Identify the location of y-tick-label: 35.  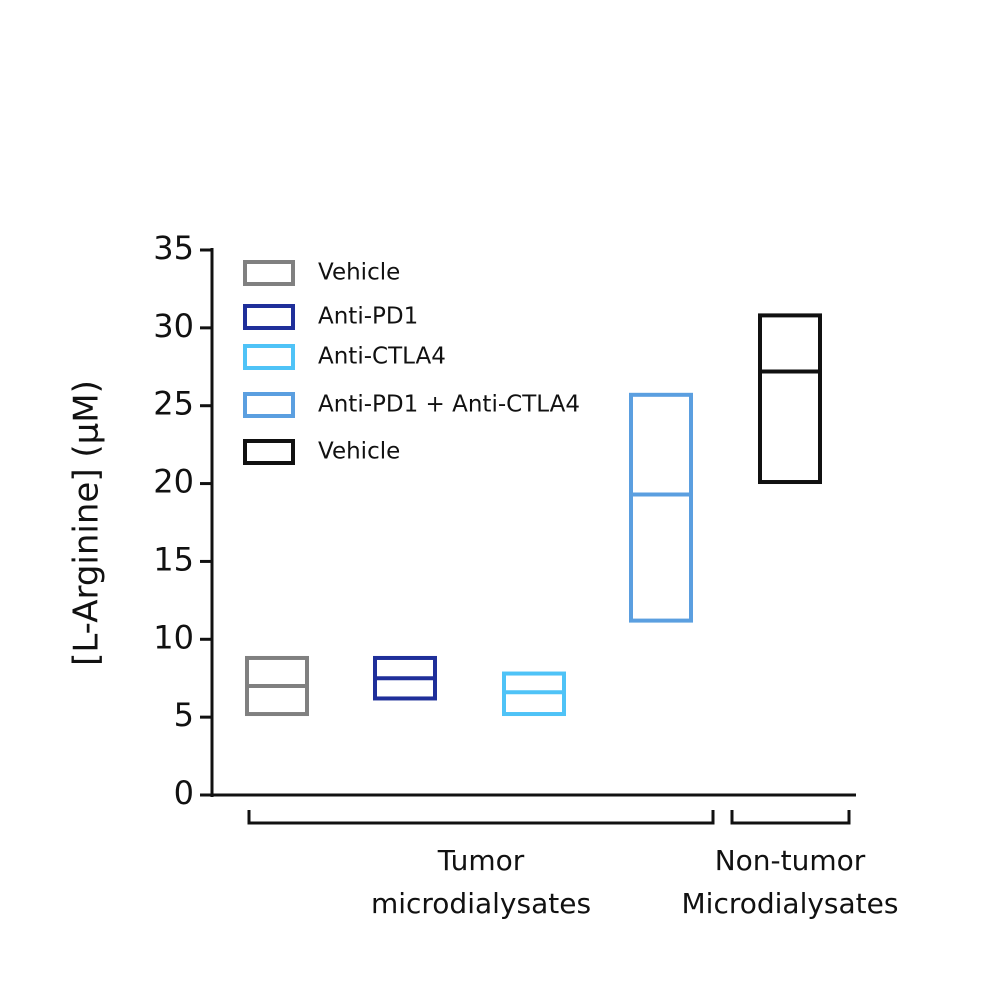
(173, 248).